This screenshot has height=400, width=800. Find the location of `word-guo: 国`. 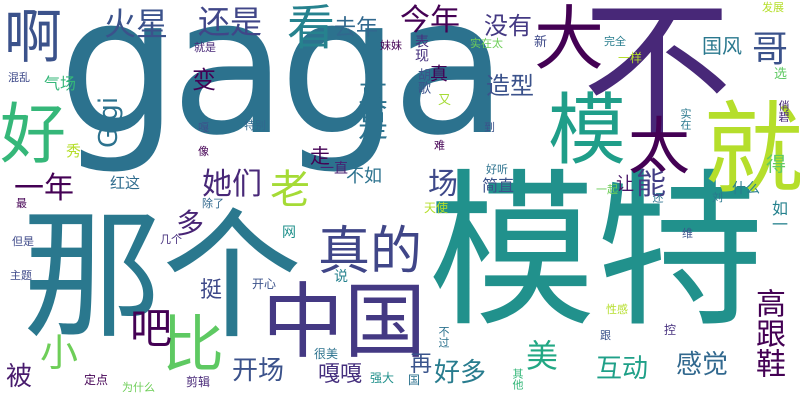

word-guo: 国 is located at coordinates (414, 380).